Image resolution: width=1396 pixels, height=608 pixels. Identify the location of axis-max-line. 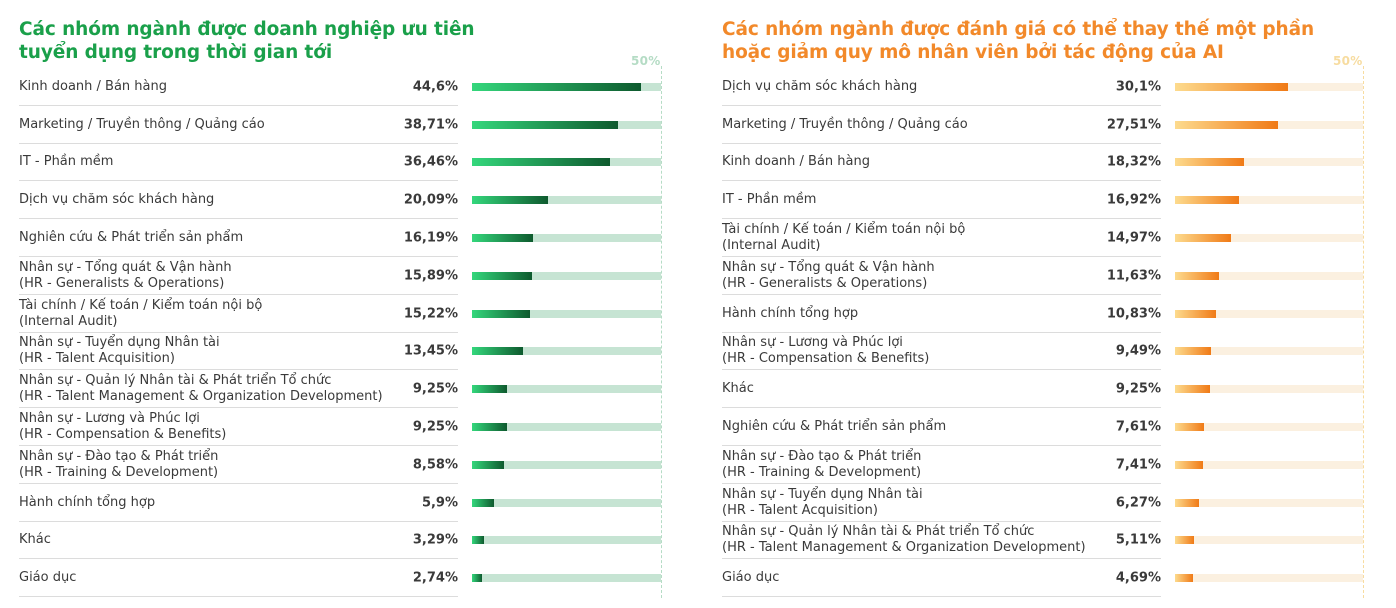
(661, 332).